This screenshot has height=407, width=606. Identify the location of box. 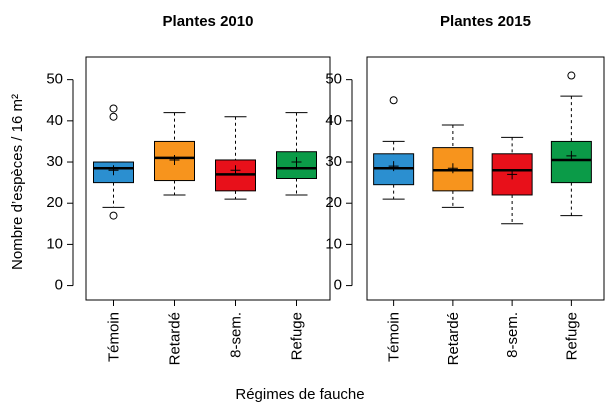
(571, 162).